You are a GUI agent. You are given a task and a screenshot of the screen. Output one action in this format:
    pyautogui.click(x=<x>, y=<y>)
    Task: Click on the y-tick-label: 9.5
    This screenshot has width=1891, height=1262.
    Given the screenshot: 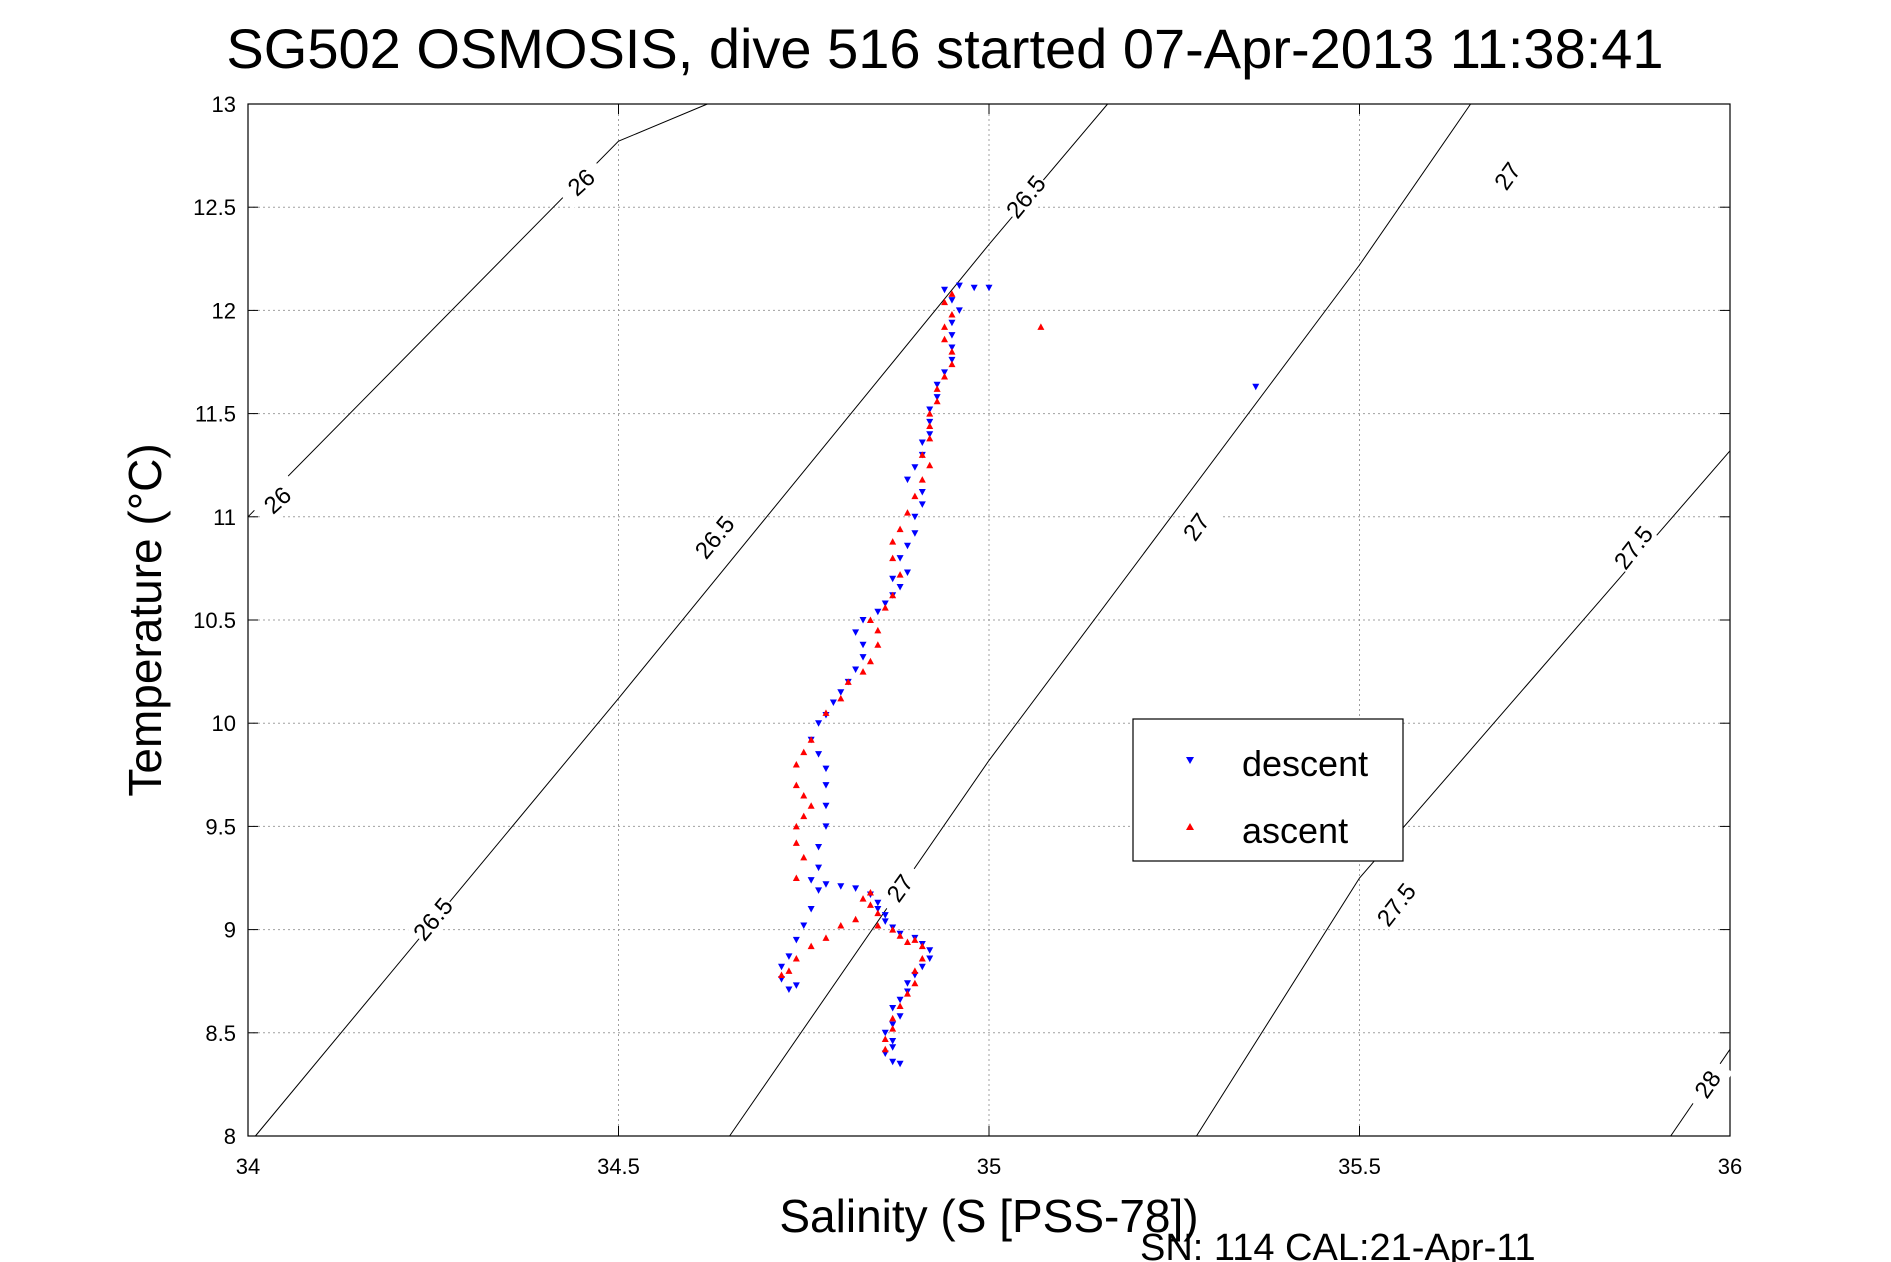 What is the action you would take?
    pyautogui.click(x=220, y=826)
    